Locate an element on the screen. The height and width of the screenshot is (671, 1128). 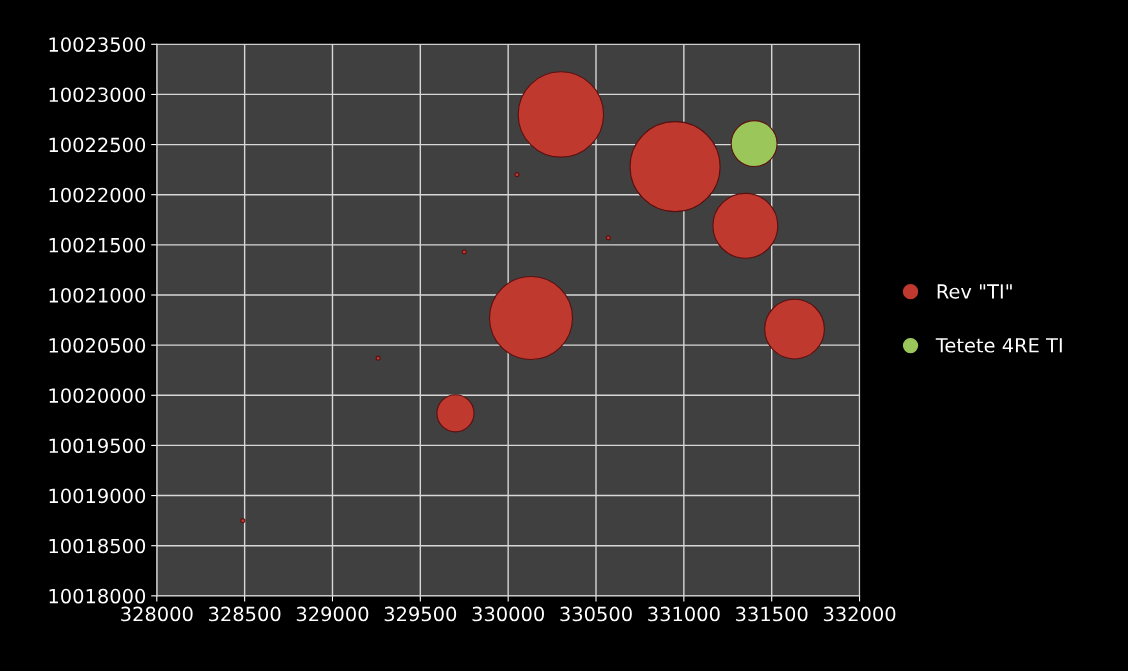
x-tick-label: 331000 is located at coordinates (684, 614).